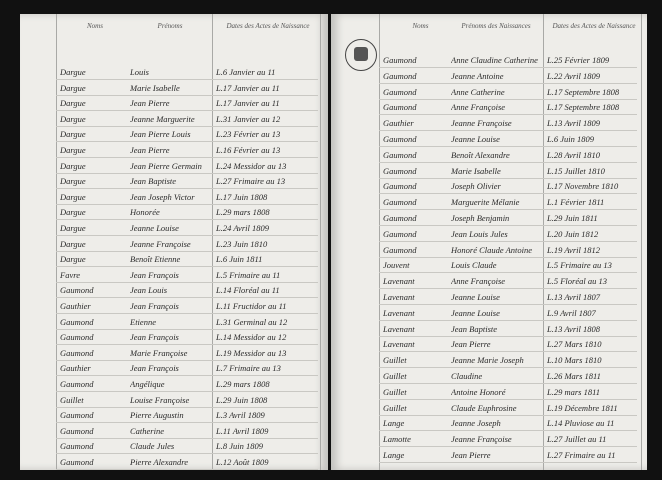  I want to click on given-names: Anne Claudine Catherine, so click(494, 60).